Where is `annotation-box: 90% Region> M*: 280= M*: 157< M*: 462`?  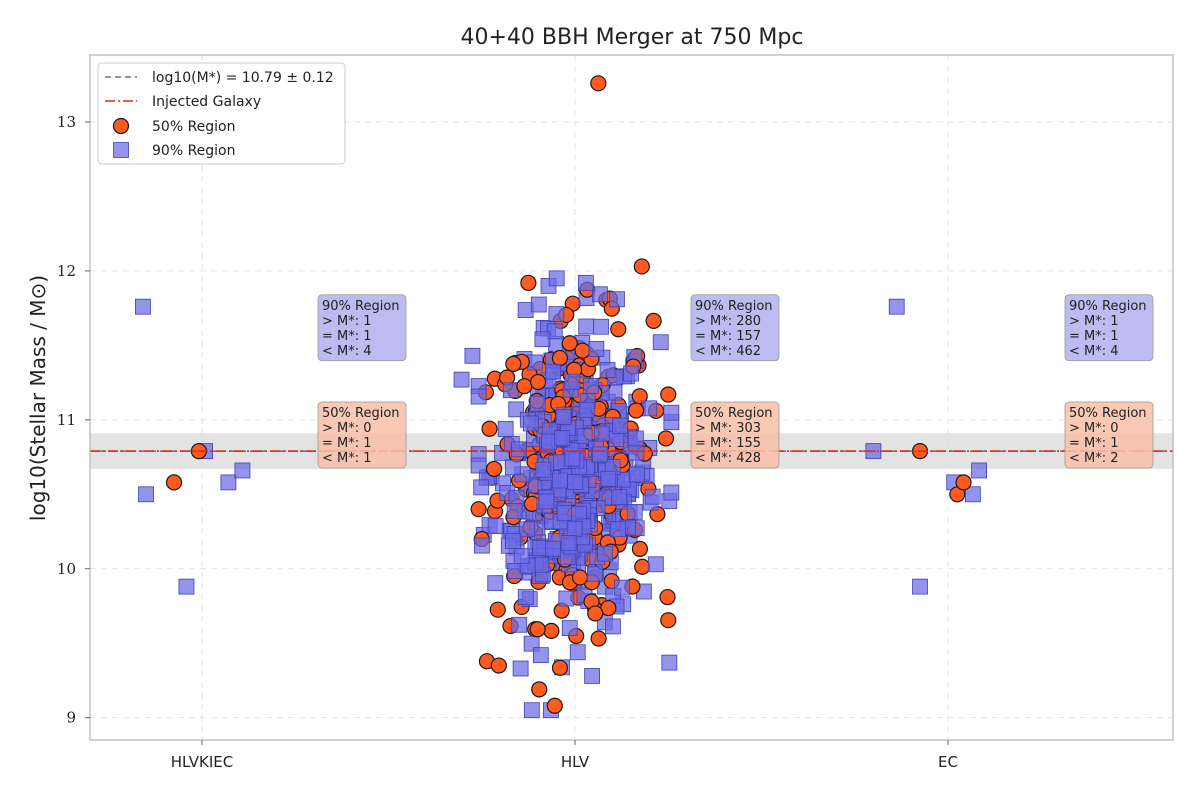
annotation-box: 90% Region> M*: 280= M*: 157< M*: 462 is located at coordinates (735, 328).